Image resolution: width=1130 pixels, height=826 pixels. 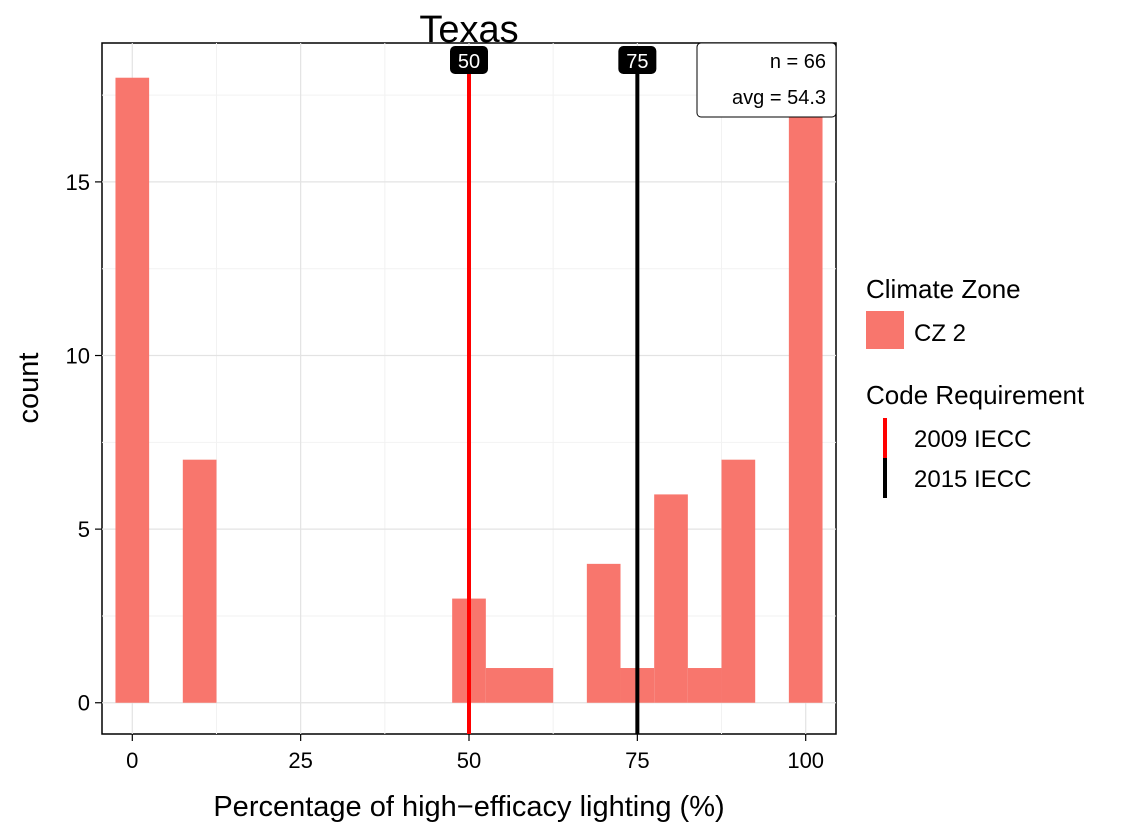 What do you see at coordinates (469, 760) in the screenshot?
I see `x-tick-label: 50` at bounding box center [469, 760].